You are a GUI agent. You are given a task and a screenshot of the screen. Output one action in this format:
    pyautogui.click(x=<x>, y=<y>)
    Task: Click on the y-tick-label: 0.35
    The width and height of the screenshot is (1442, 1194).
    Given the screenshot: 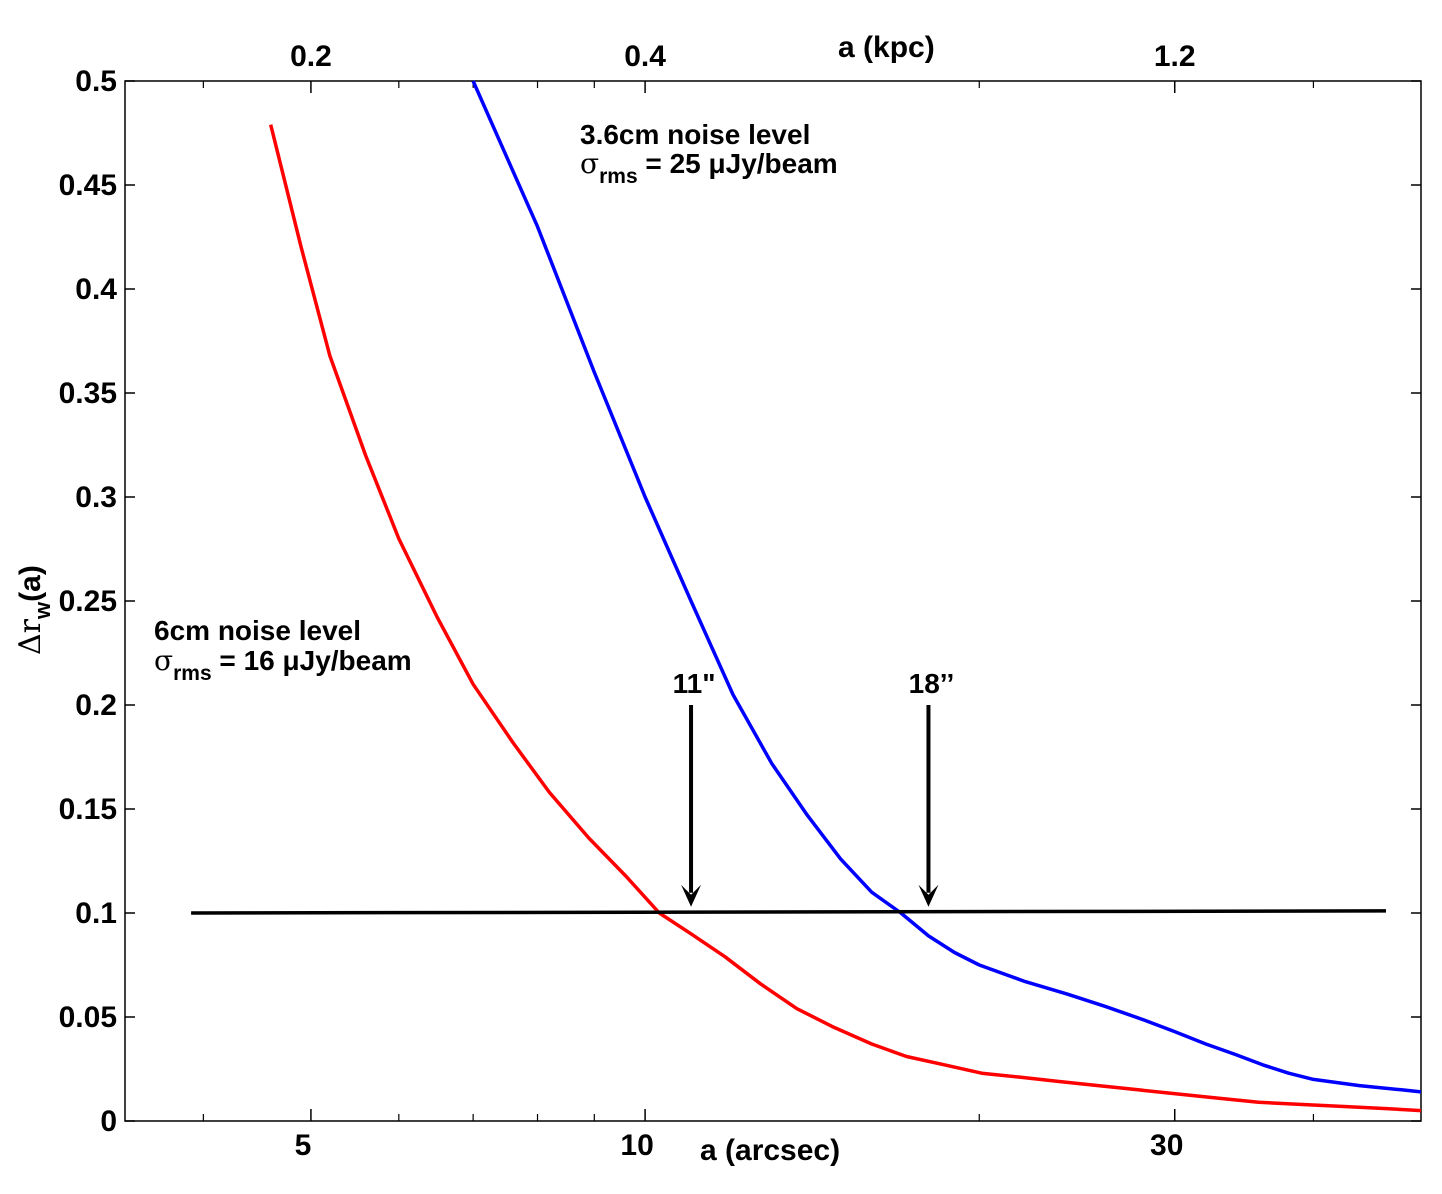 What is the action you would take?
    pyautogui.click(x=88, y=393)
    